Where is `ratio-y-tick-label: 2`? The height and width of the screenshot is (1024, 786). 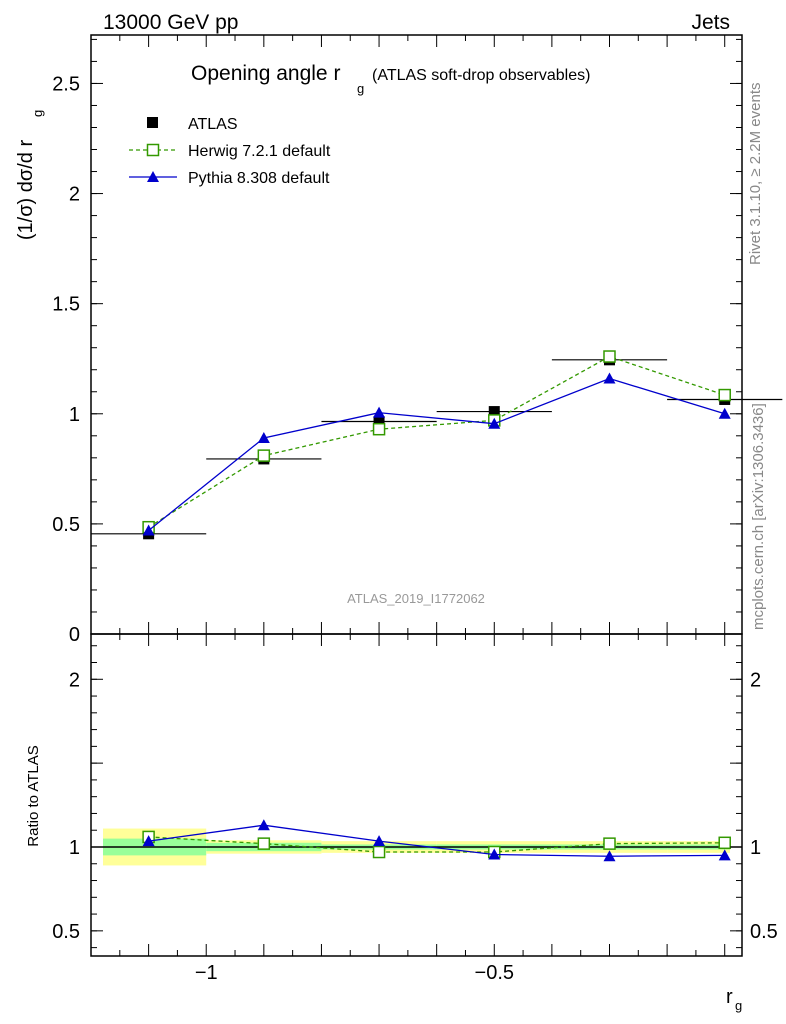
ratio-y-tick-label: 2 is located at coordinates (74, 680).